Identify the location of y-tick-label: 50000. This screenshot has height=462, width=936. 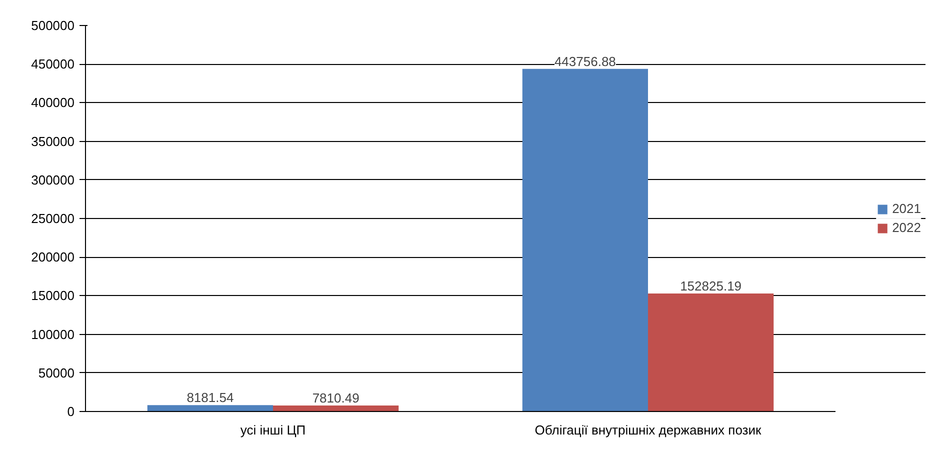
(56, 372).